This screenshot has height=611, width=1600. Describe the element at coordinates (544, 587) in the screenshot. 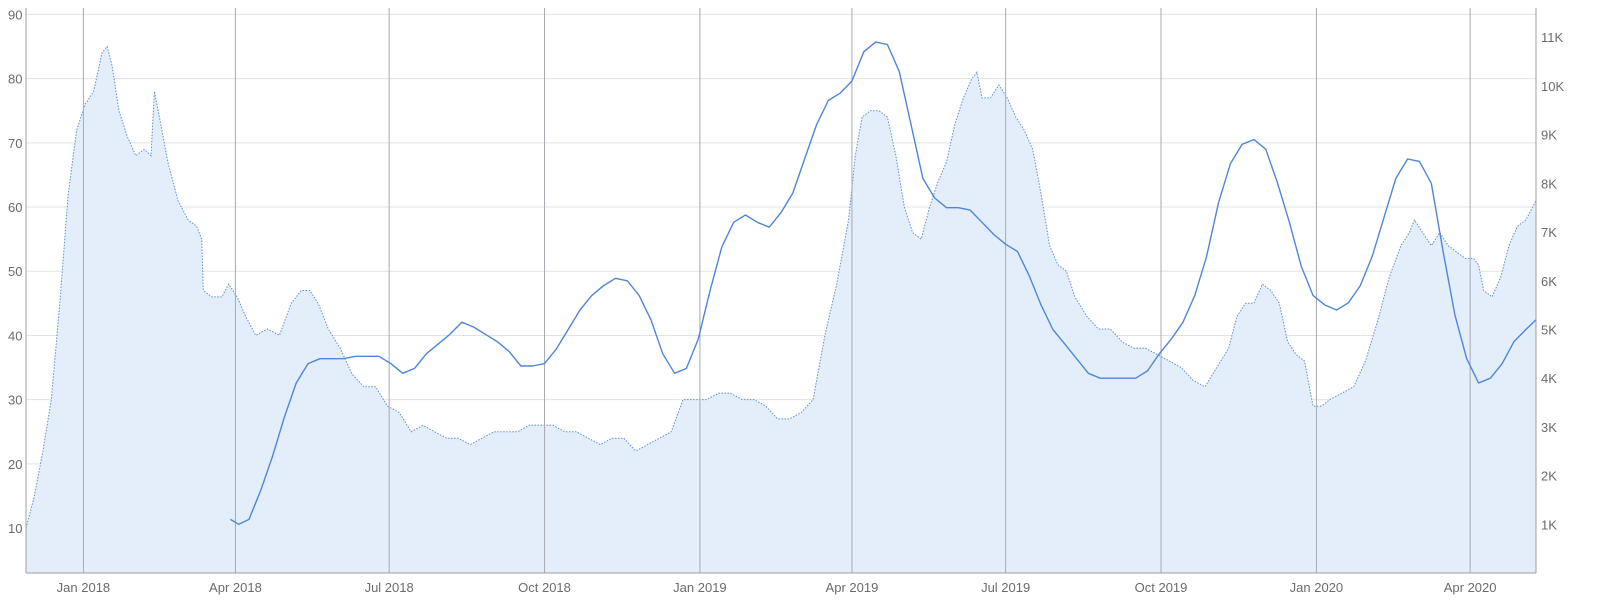

I see `x-tick-label: Oct 2018` at that location.